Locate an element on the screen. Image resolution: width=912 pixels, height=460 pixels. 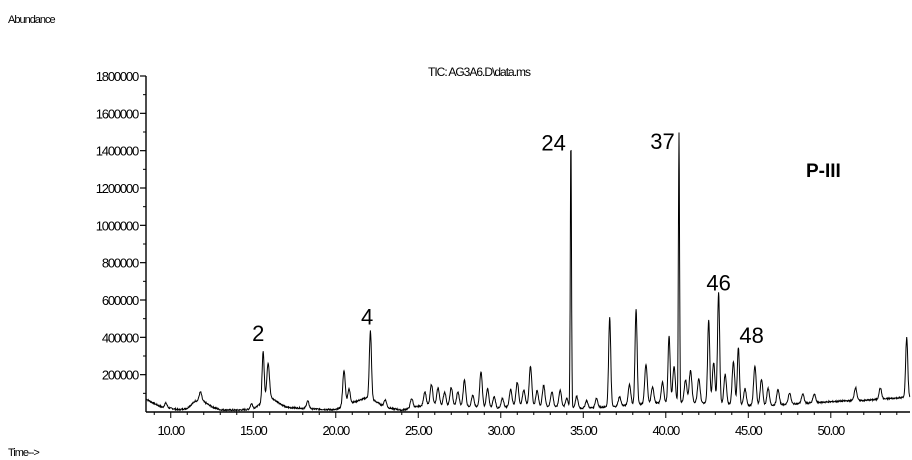
y-tick-label: 1000000 is located at coordinates (117, 225).